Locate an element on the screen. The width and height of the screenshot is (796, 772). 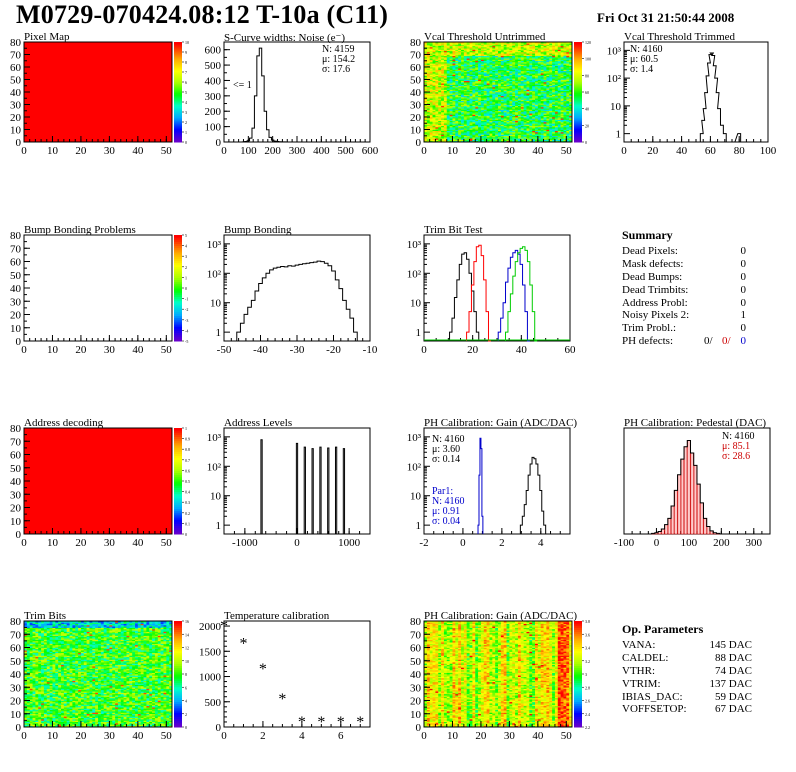
x-tick-label: 100 is located at coordinates (248, 151).